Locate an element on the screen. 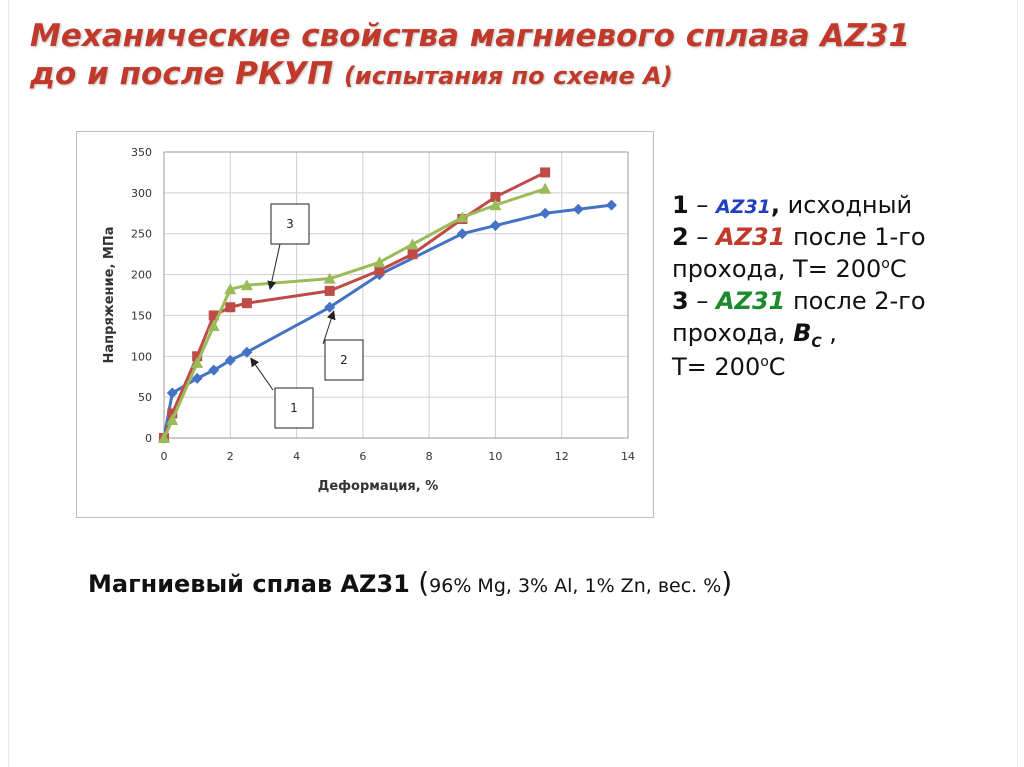 The image size is (1024, 767). annotation-label-3: 3 is located at coordinates (290, 224).